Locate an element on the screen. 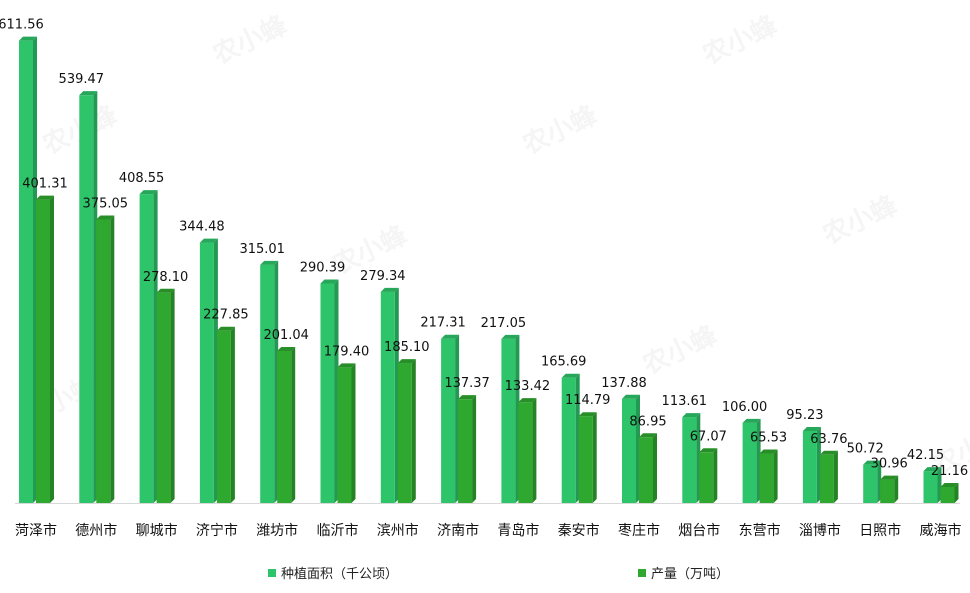 The width and height of the screenshot is (970, 593). data-label: 279.34 is located at coordinates (383, 276).